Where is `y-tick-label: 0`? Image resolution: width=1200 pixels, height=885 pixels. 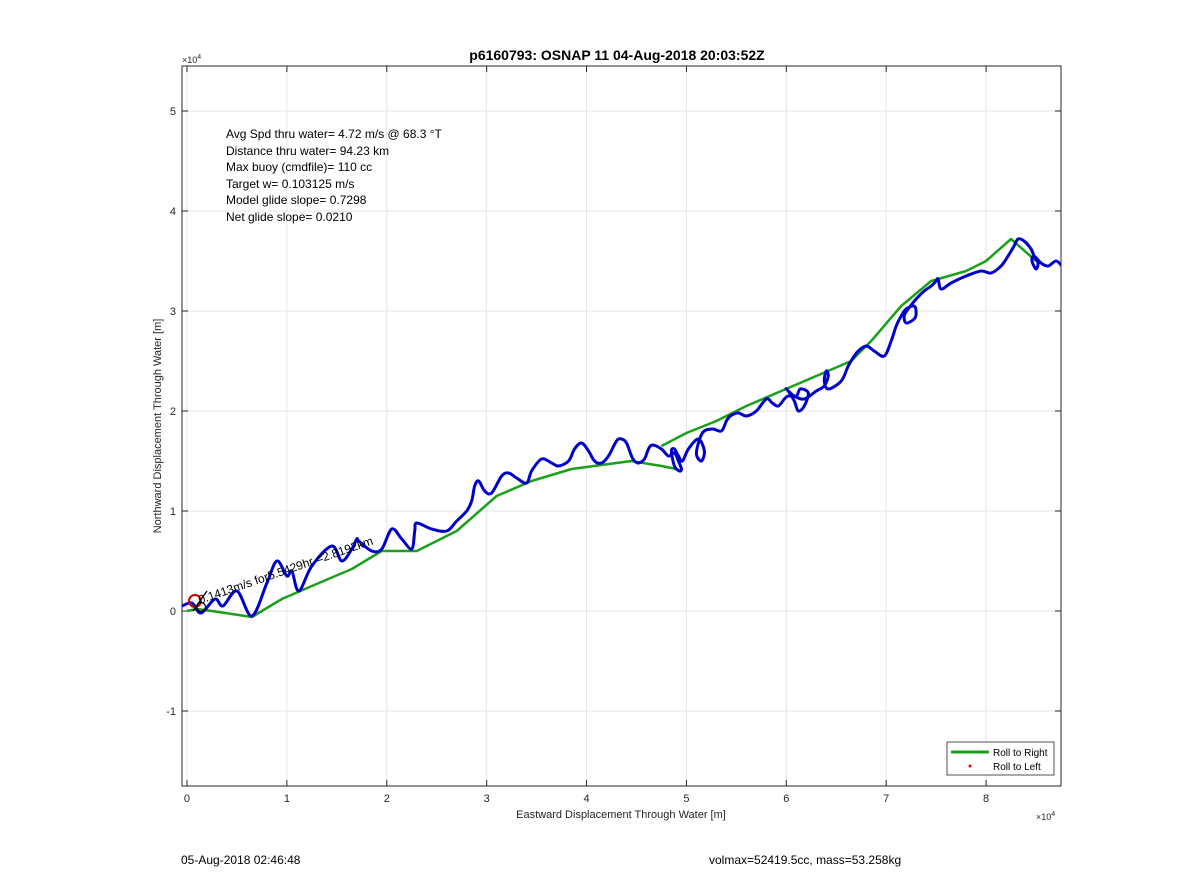 y-tick-label: 0 is located at coordinates (173, 612).